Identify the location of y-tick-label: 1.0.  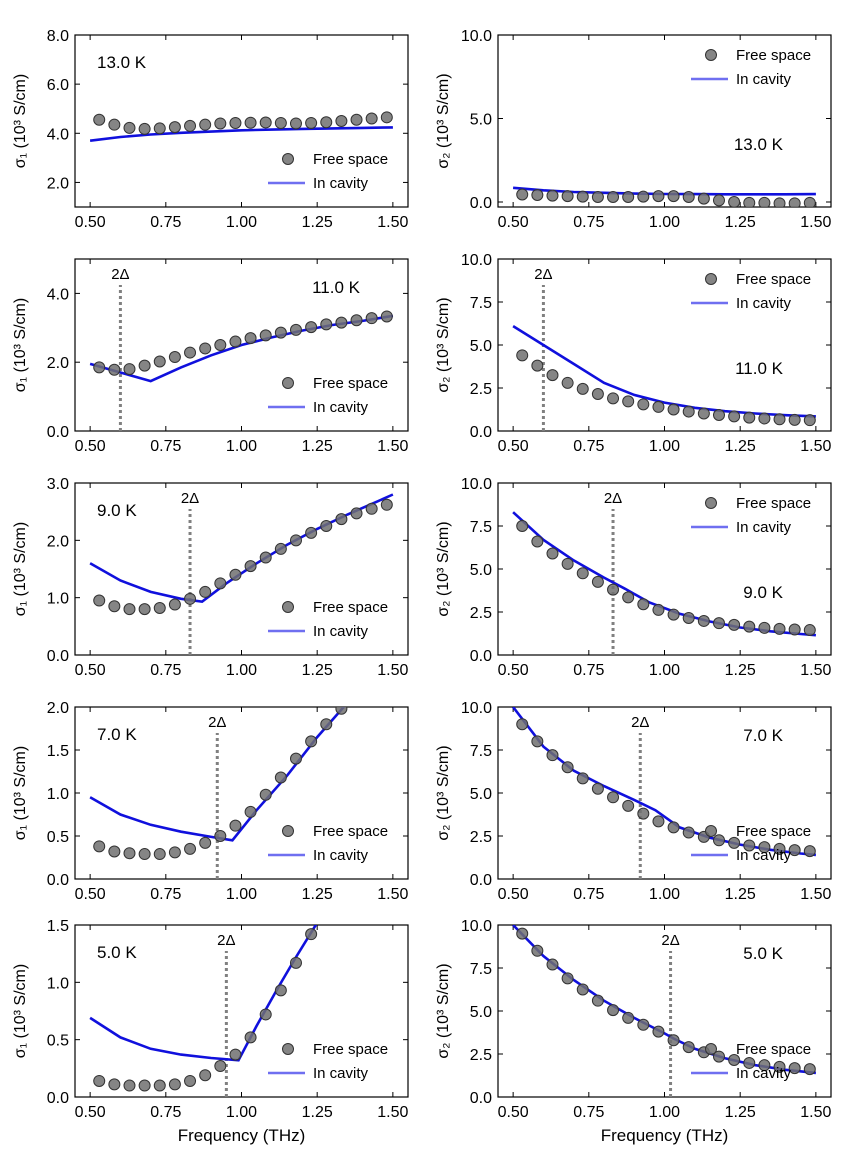
(58, 983).